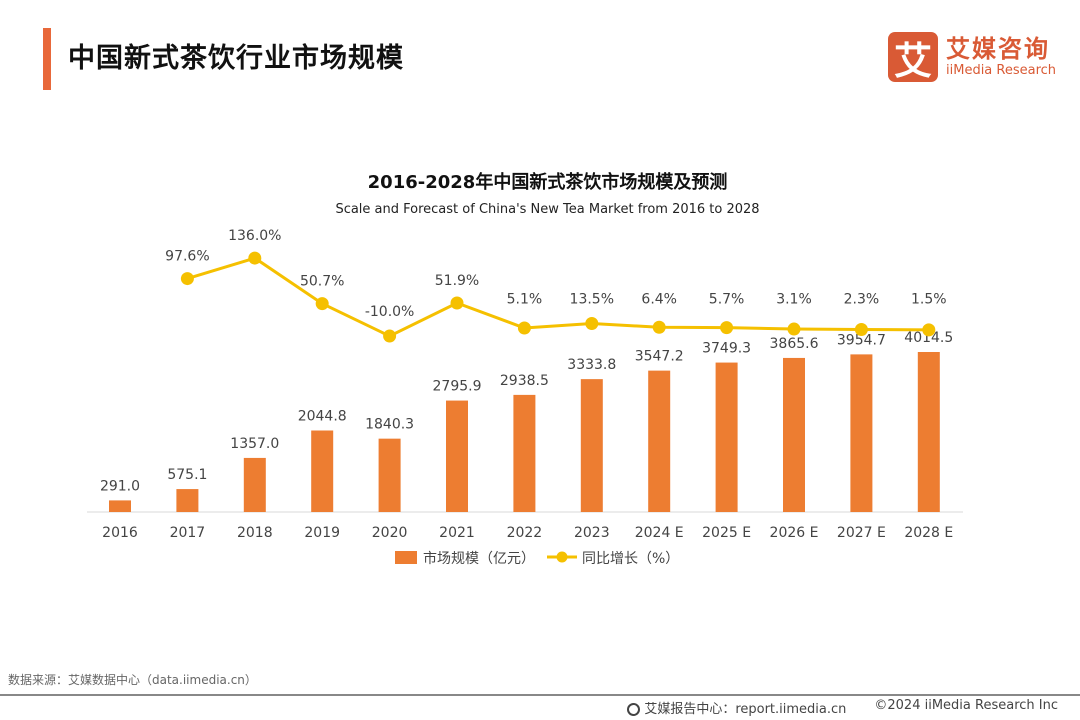 This screenshot has width=1080, height=720. I want to click on x-tick-label: 2022, so click(525, 533).